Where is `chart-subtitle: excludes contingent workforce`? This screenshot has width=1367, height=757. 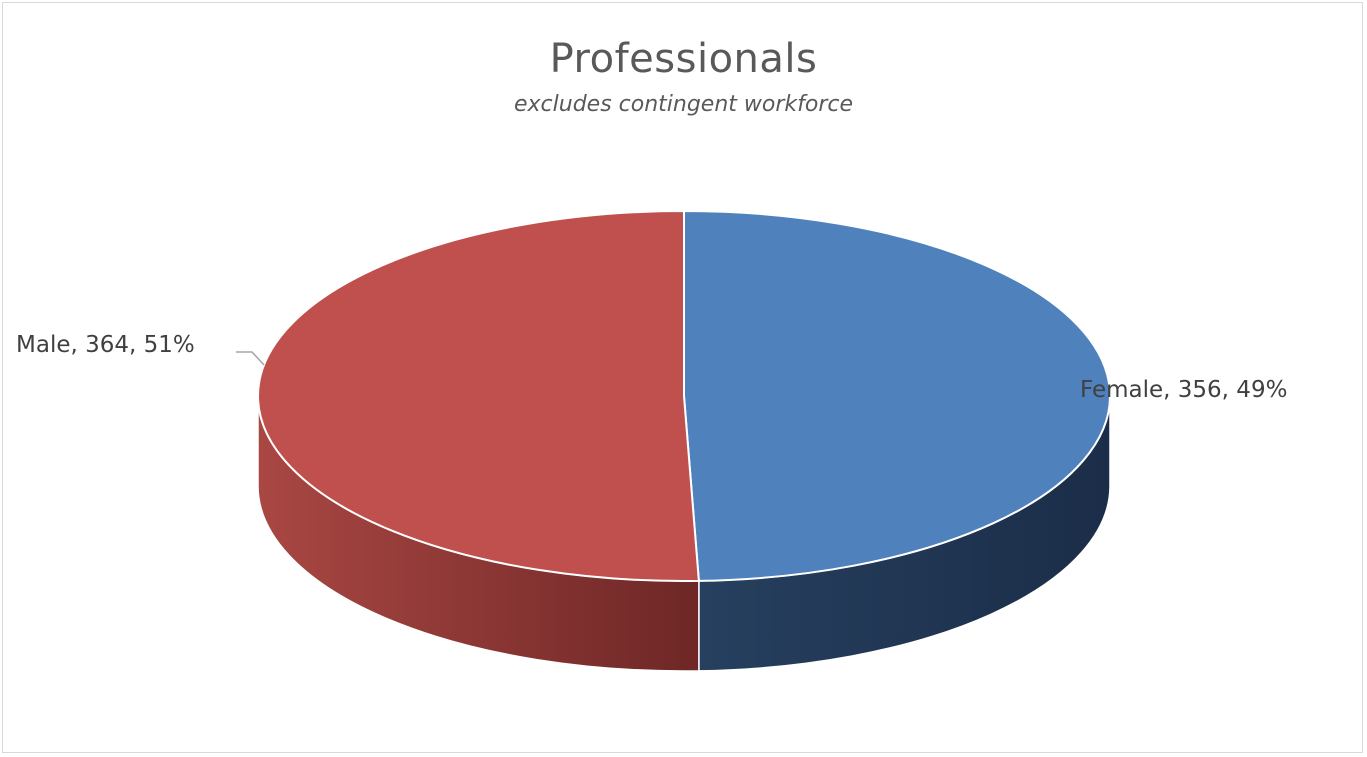
chart-subtitle: excludes contingent workforce is located at coordinates (683, 104).